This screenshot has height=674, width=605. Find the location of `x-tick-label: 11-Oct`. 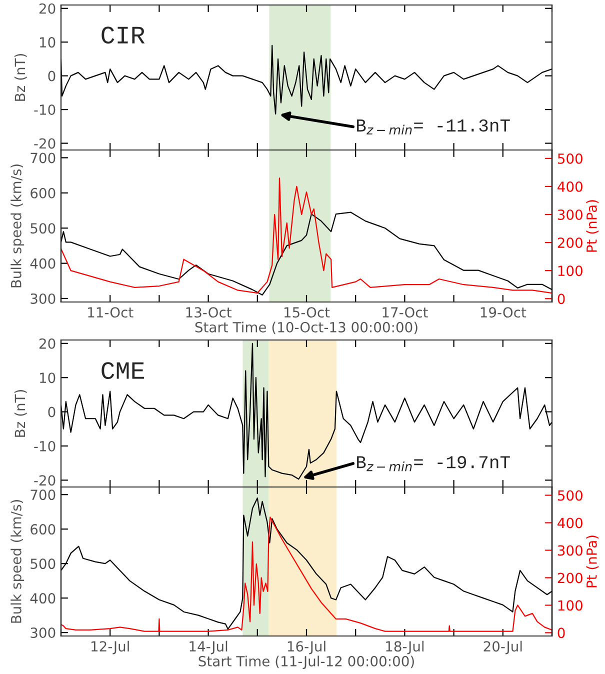

x-tick-label: 11-Oct is located at coordinates (111, 312).